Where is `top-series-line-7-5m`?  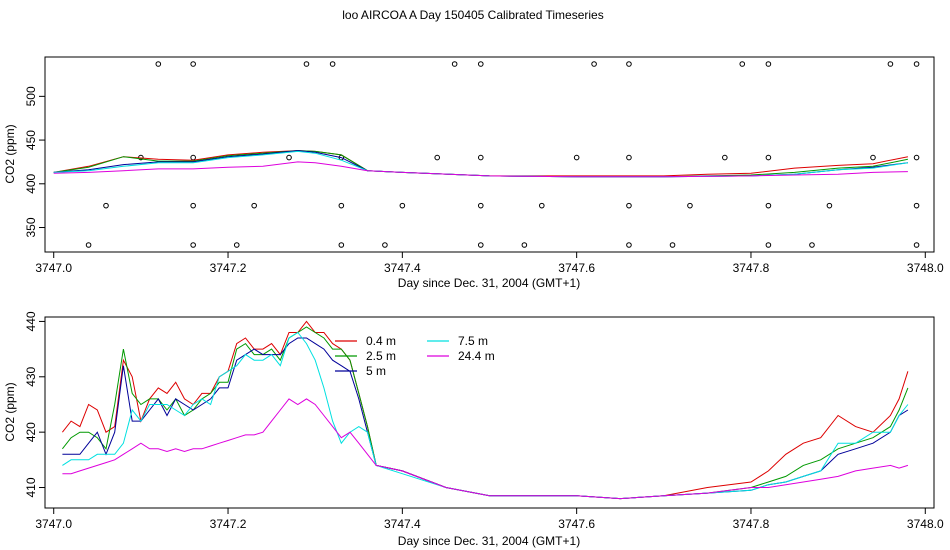 top-series-line-7-5m is located at coordinates (480, 164).